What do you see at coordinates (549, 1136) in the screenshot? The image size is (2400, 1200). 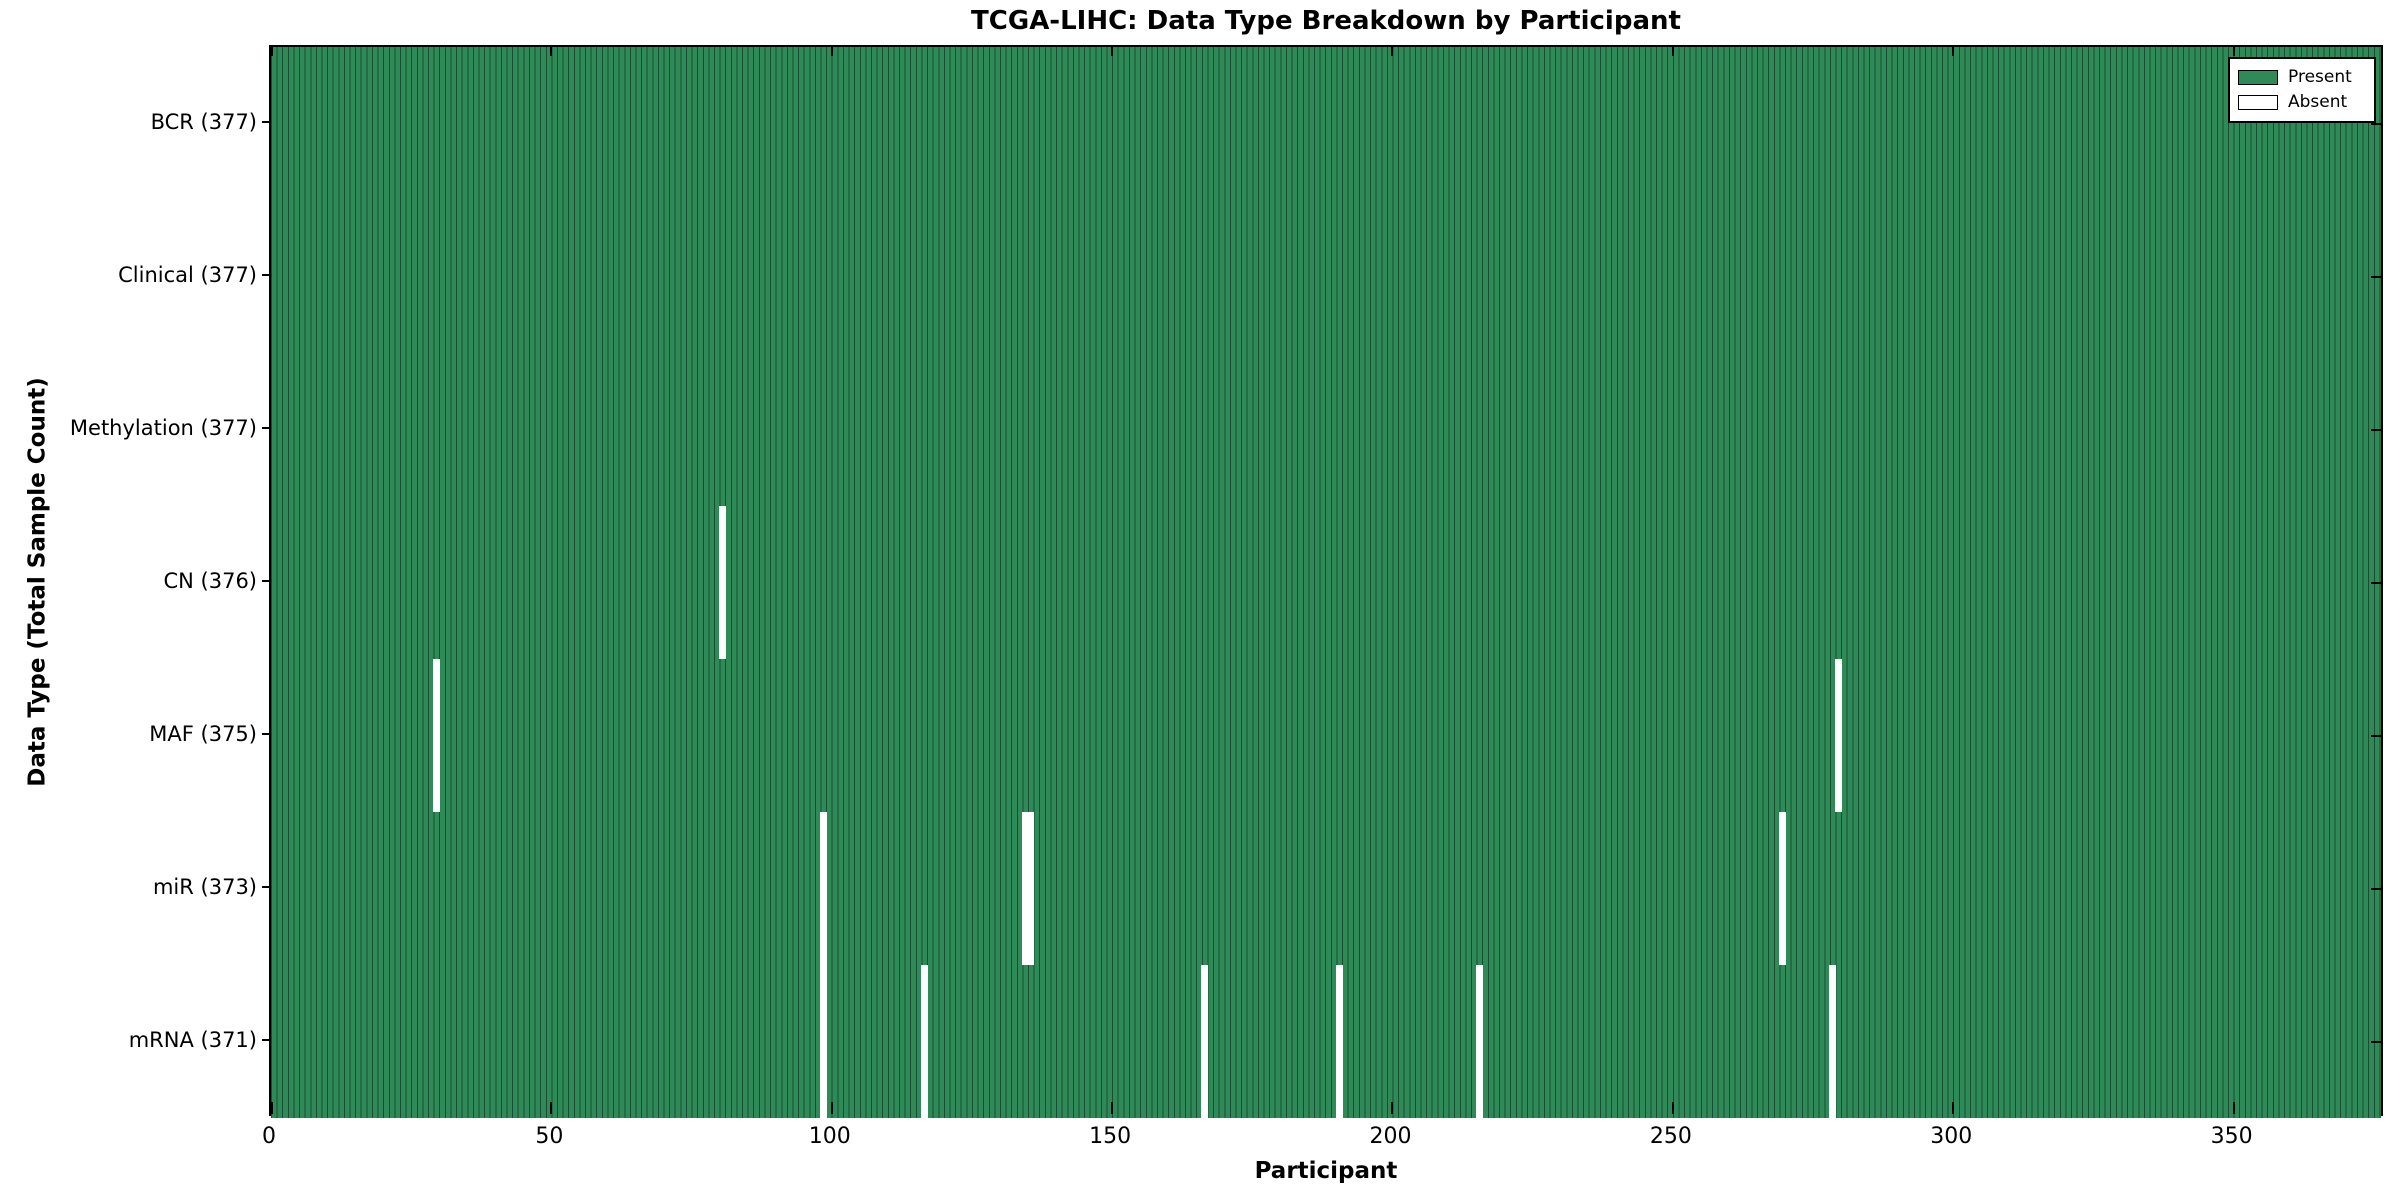 I see `xtick-label-50: 50` at bounding box center [549, 1136].